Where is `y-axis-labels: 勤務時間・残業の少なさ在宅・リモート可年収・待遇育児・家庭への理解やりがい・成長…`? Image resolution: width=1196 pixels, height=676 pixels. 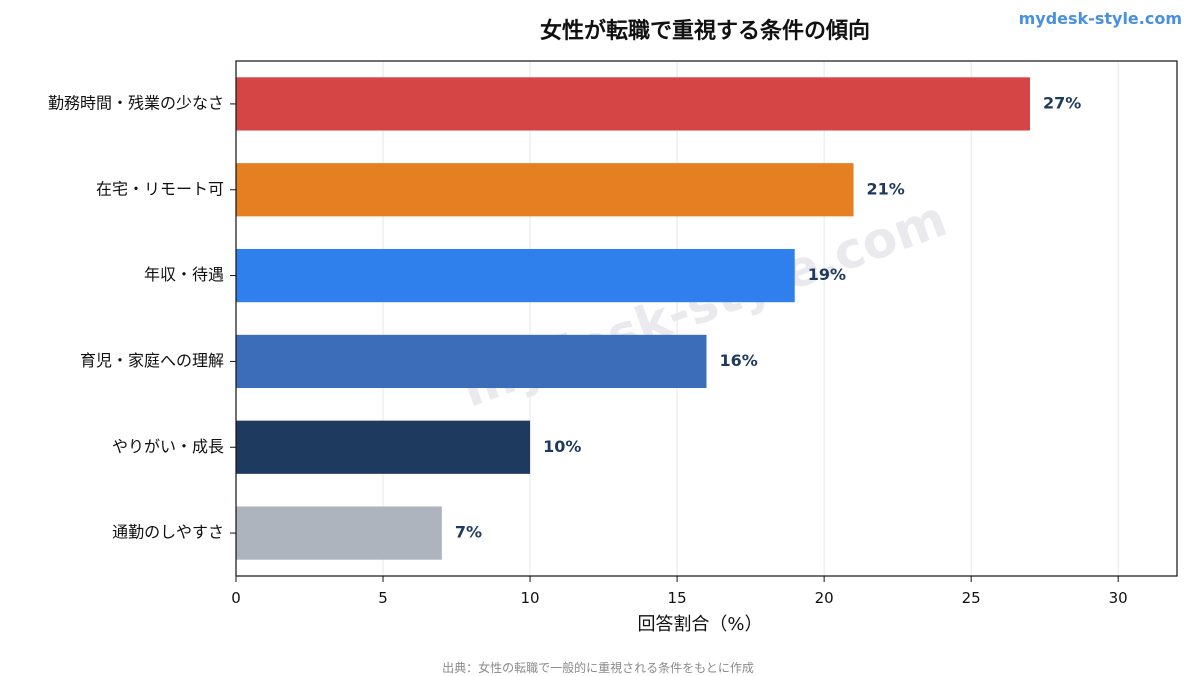
y-axis-labels: 勤務時間・残業の少なさ在宅・リモート可年収・待遇育児・家庭への理解やりがい・成長… is located at coordinates (142, 317).